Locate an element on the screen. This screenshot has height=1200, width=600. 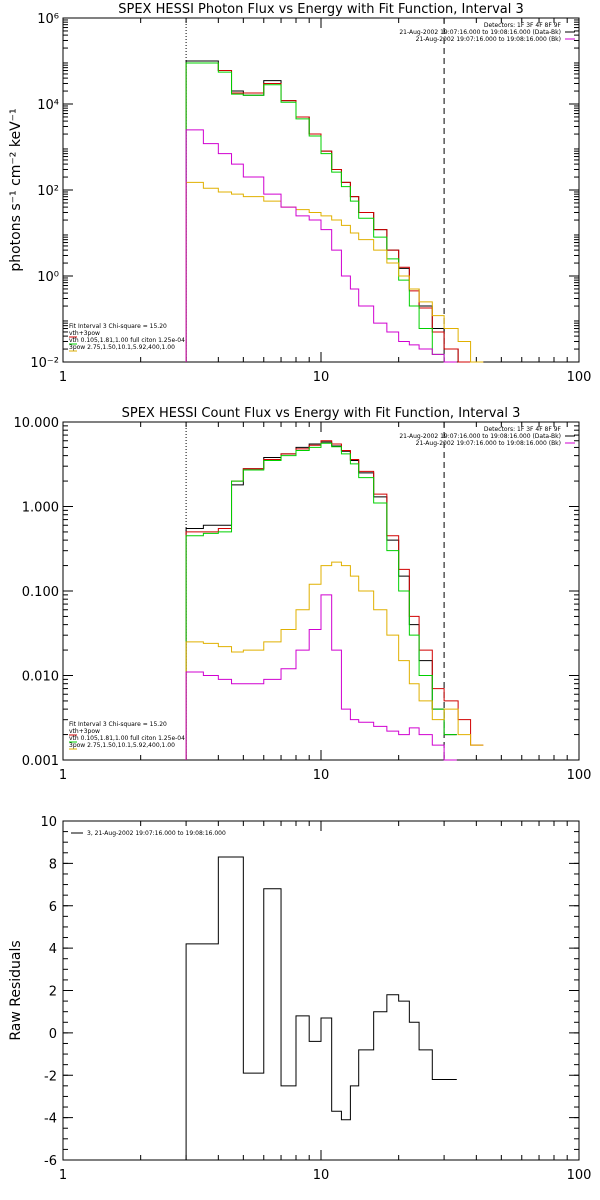
y-tick-label: -6 is located at coordinates (50, 1161).